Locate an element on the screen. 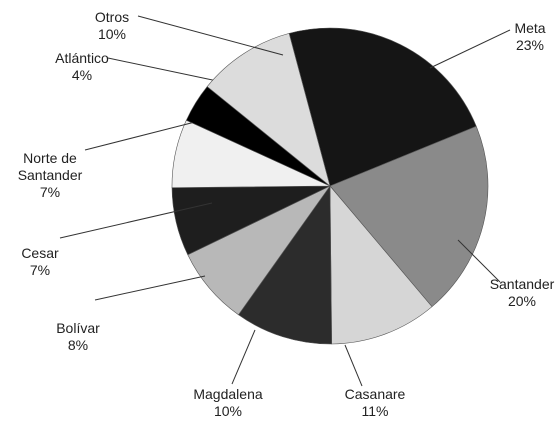 This screenshot has width=559, height=425. percent-label: 8% is located at coordinates (78, 345).